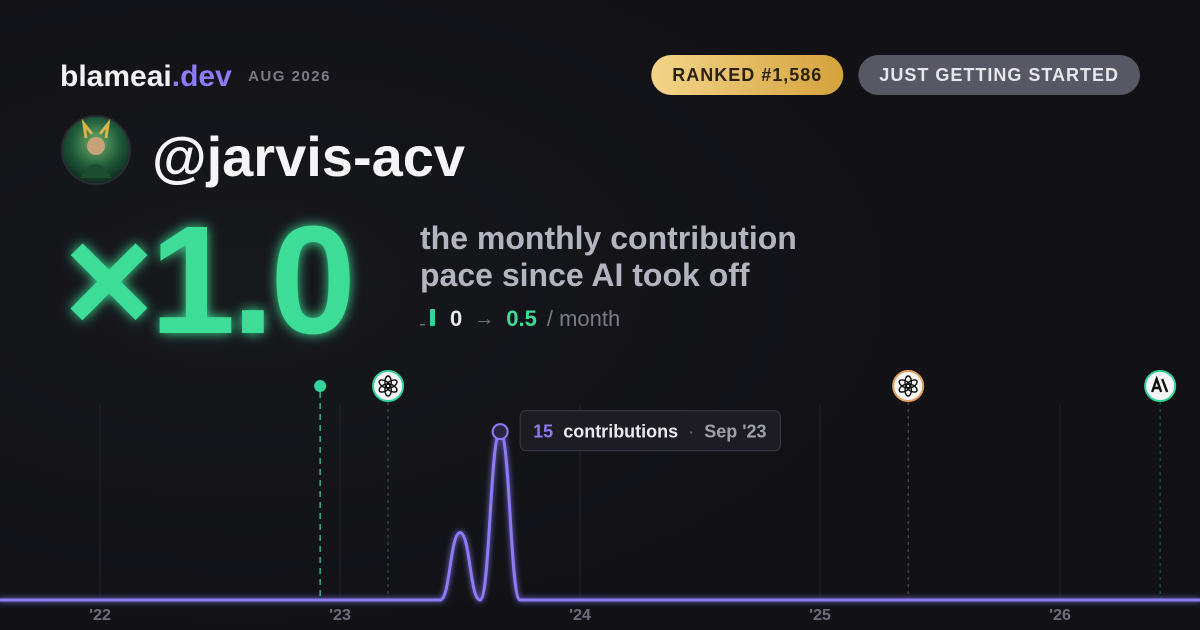 The width and height of the screenshot is (1200, 630). What do you see at coordinates (340, 615) in the screenshot?
I see `x-tick-label: '23` at bounding box center [340, 615].